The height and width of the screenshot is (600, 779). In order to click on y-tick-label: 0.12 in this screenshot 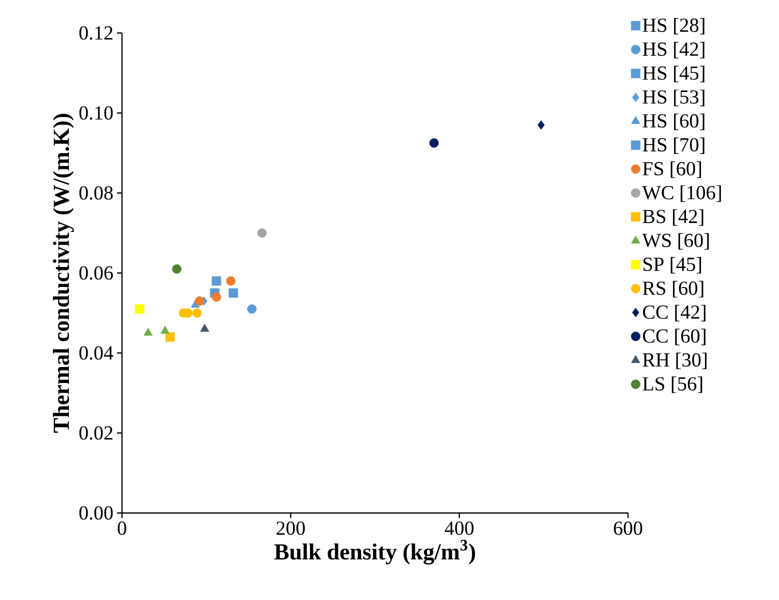, I will do `click(95, 33)`.